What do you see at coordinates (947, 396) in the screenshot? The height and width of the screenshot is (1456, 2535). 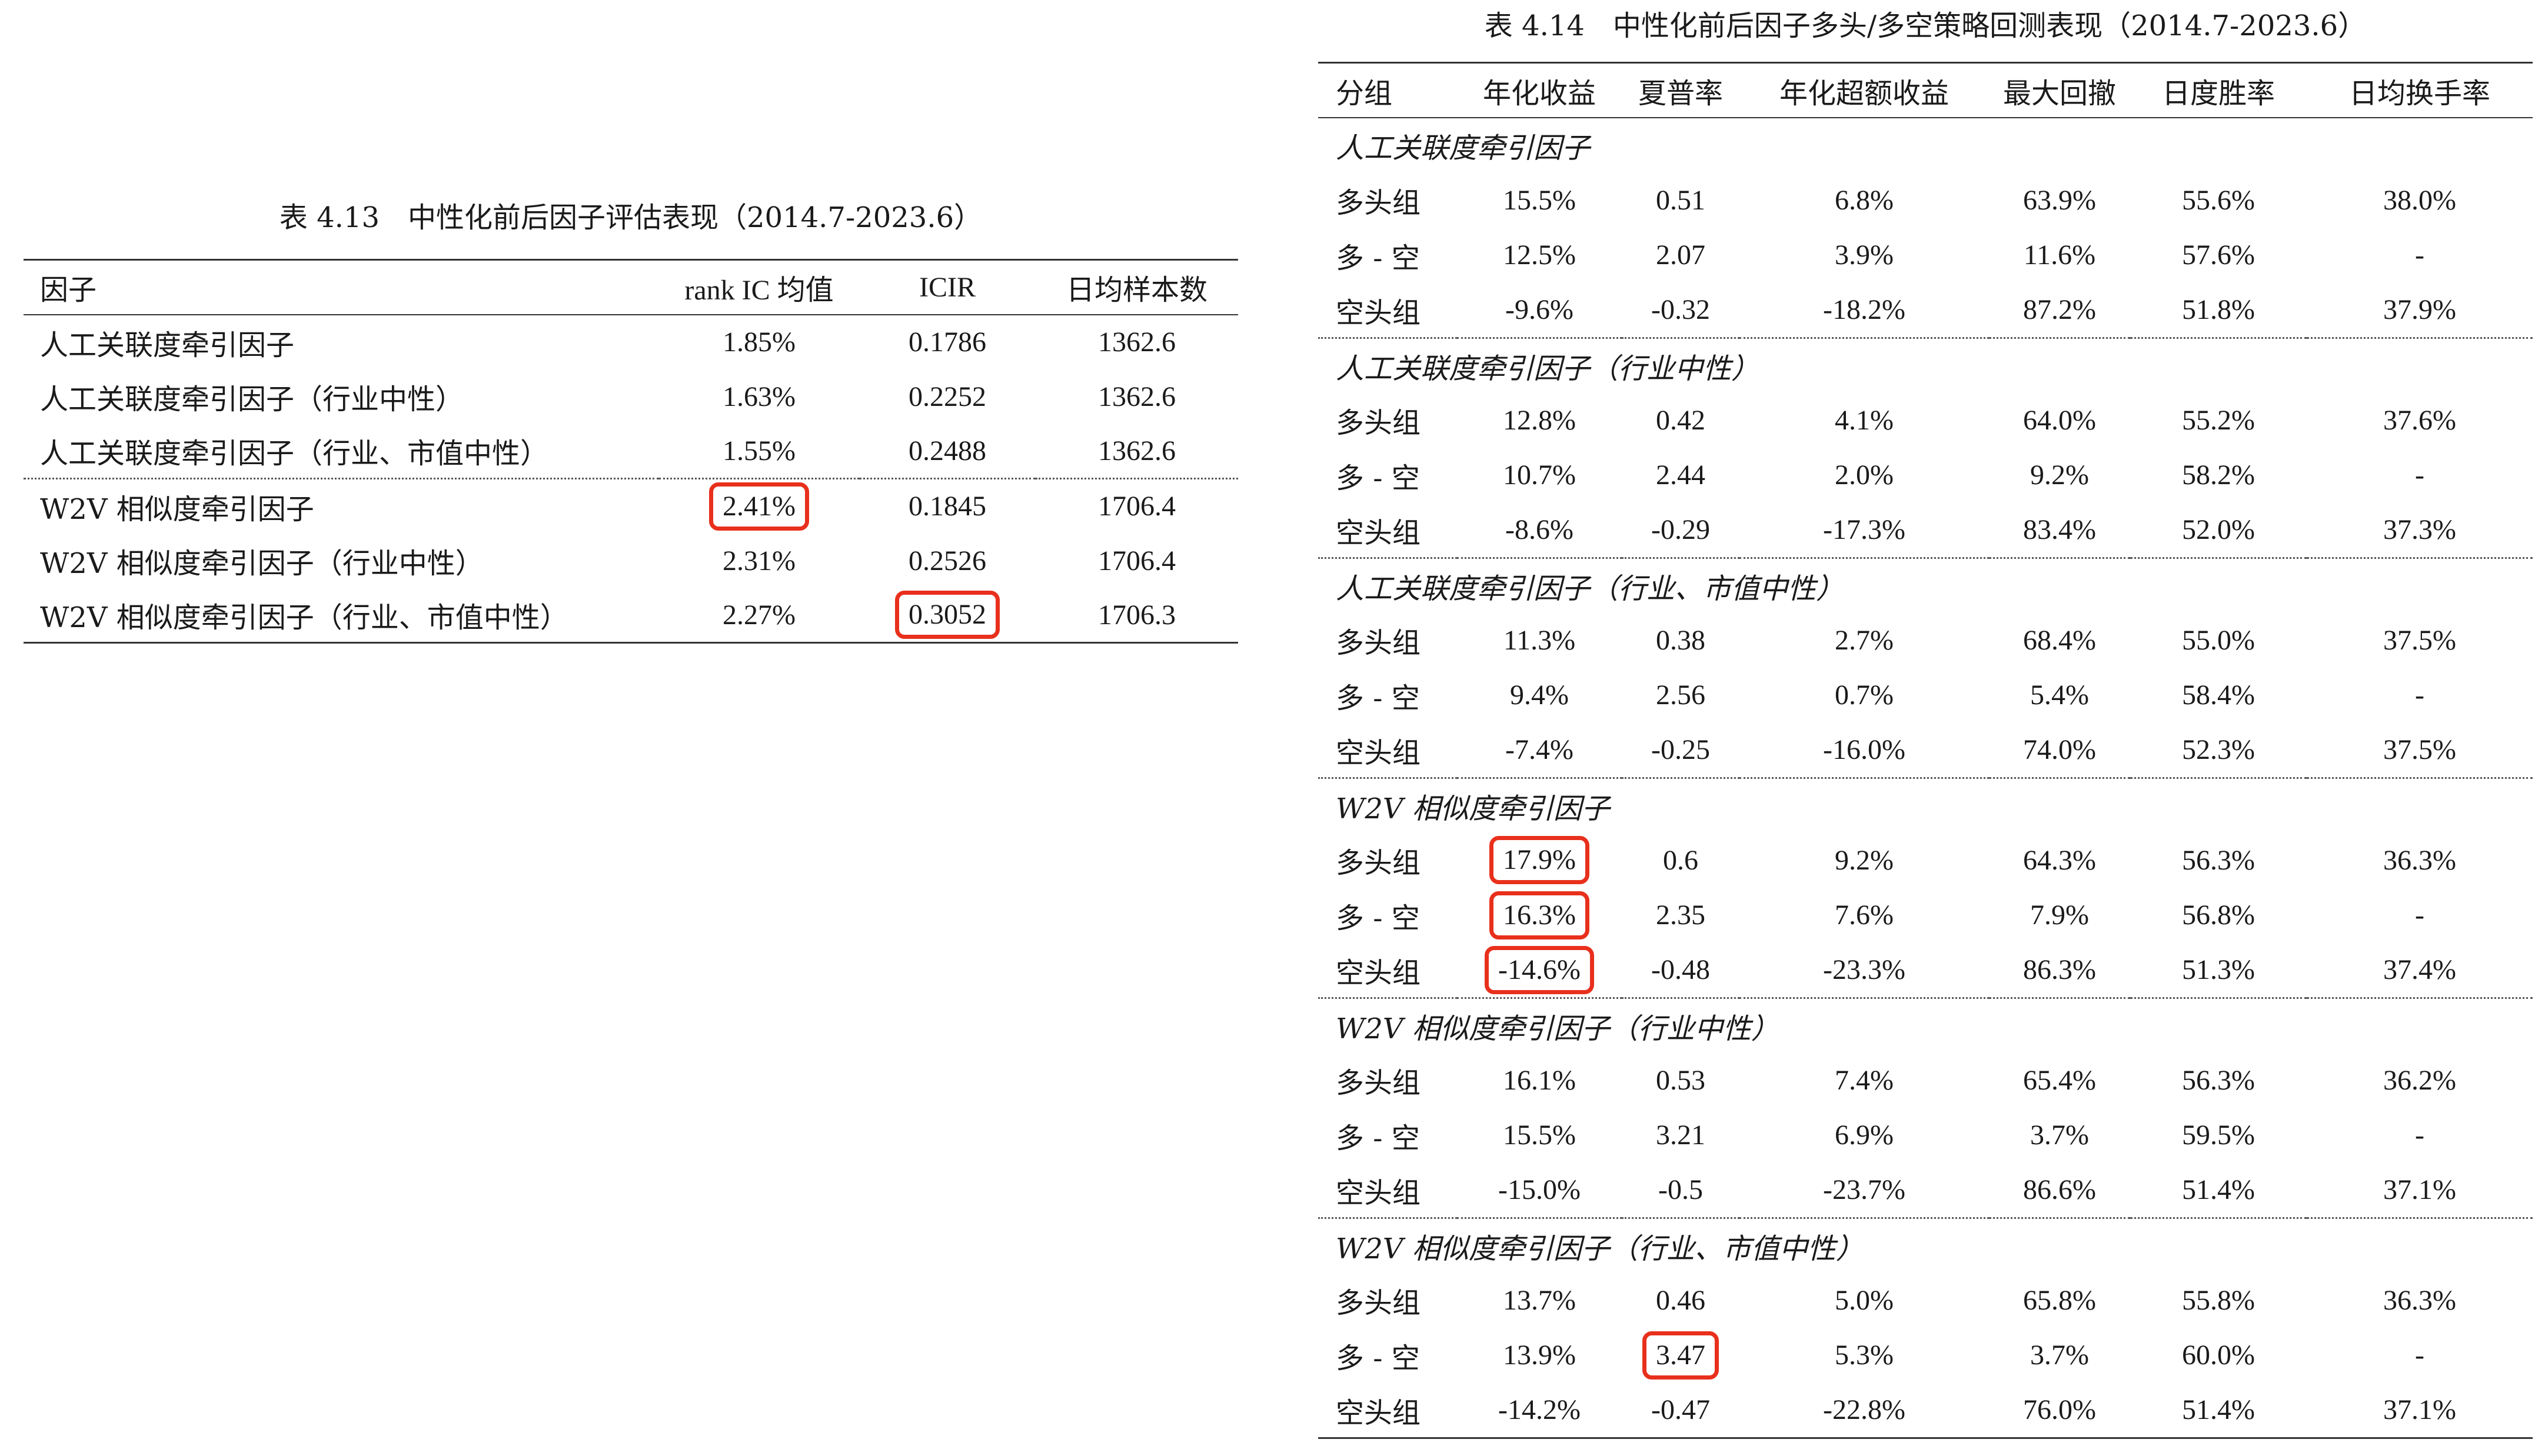 I see `icir-value: 0.2252` at bounding box center [947, 396].